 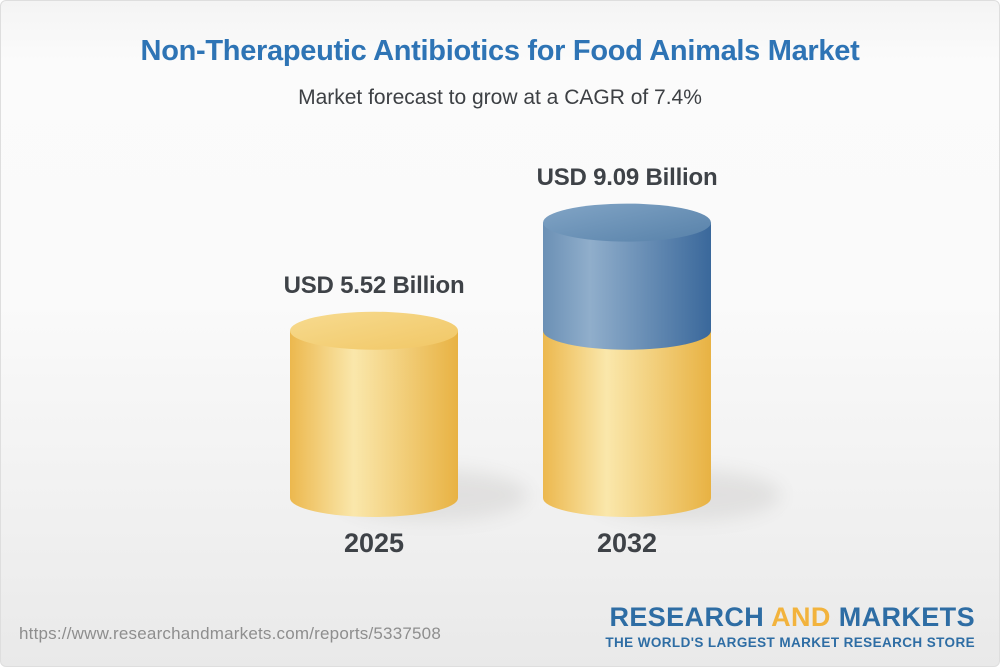 What do you see at coordinates (687, 617) in the screenshot?
I see `logo-word-research: RESEARCH` at bounding box center [687, 617].